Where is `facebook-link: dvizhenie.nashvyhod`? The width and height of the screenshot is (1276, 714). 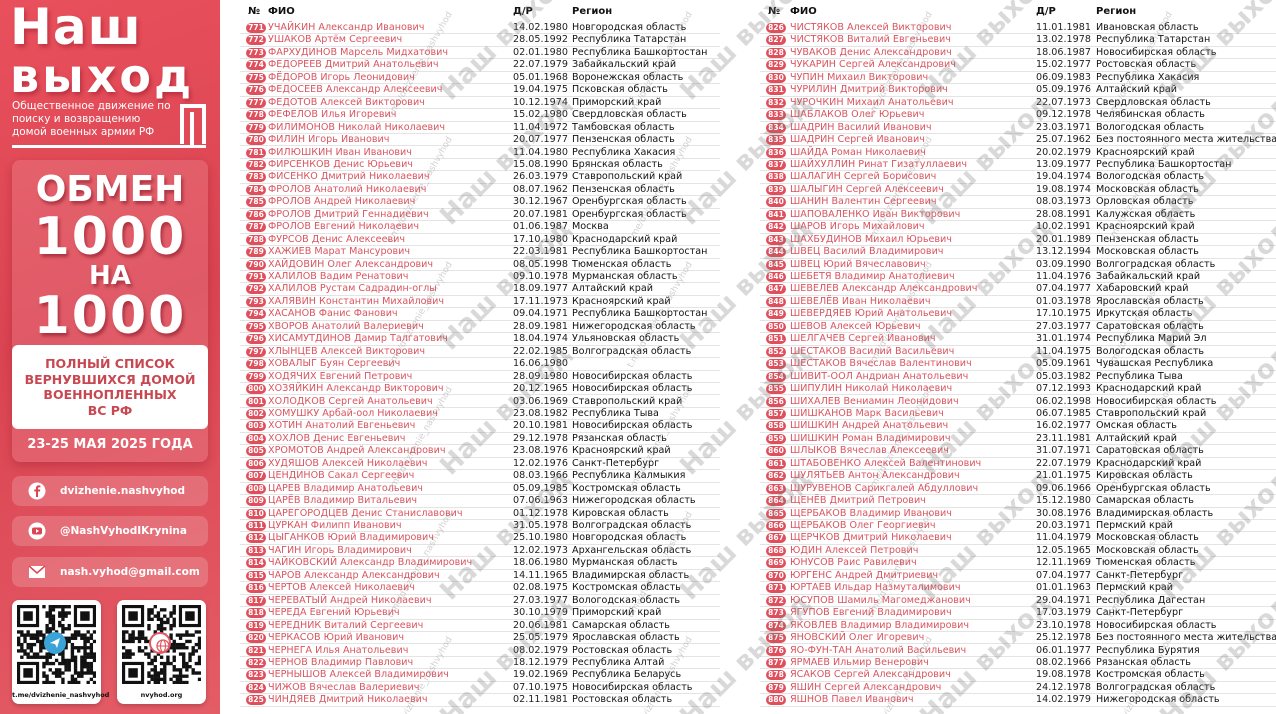
facebook-link: dvizhenie.nashvyhod is located at coordinates (110, 491).